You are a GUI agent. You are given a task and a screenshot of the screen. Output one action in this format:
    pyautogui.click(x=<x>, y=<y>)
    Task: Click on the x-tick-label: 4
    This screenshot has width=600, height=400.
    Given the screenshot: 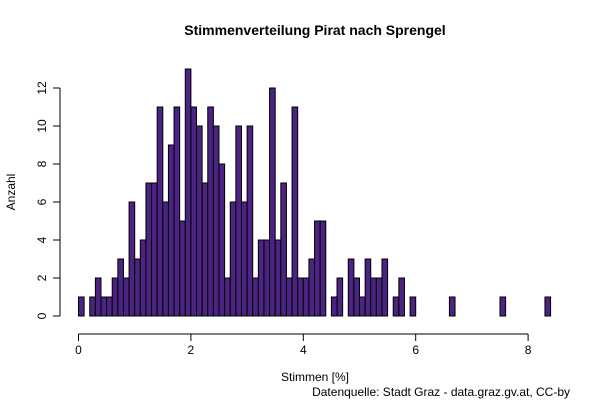 What is the action you would take?
    pyautogui.click(x=303, y=350)
    